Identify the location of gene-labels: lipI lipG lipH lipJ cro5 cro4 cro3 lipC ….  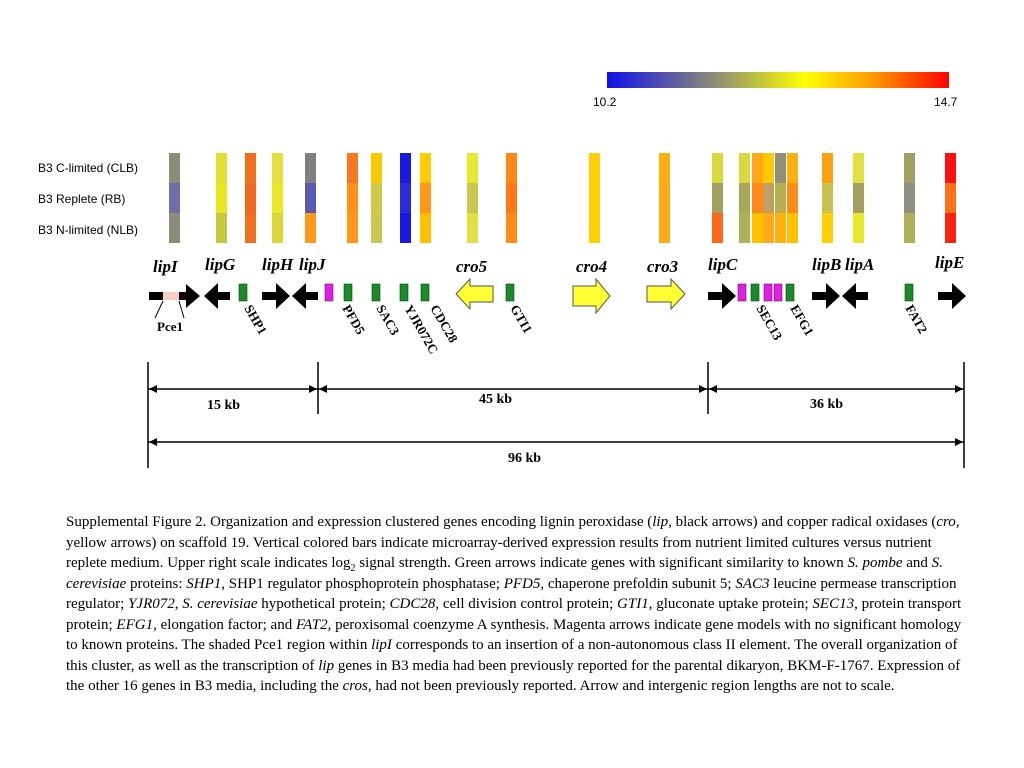
(558, 264).